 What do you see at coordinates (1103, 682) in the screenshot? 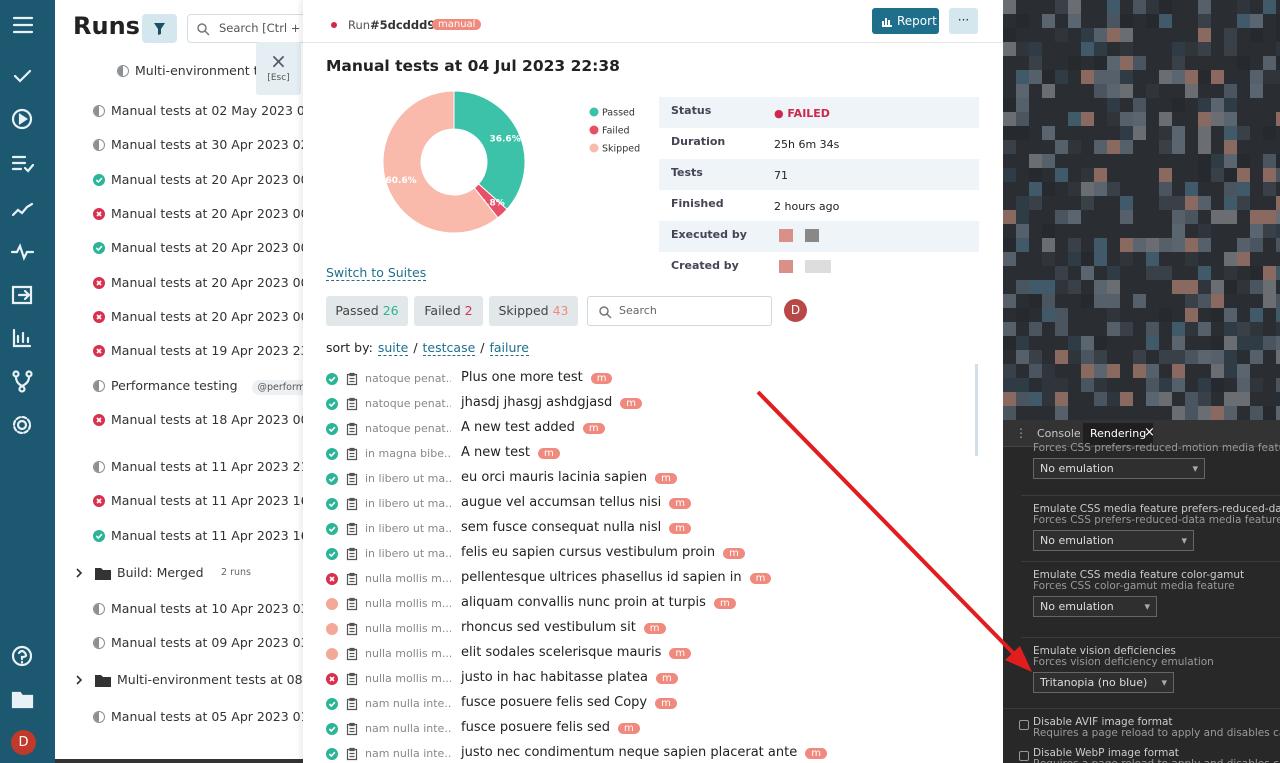
I see `select: Tritanopia (no blue)` at bounding box center [1103, 682].